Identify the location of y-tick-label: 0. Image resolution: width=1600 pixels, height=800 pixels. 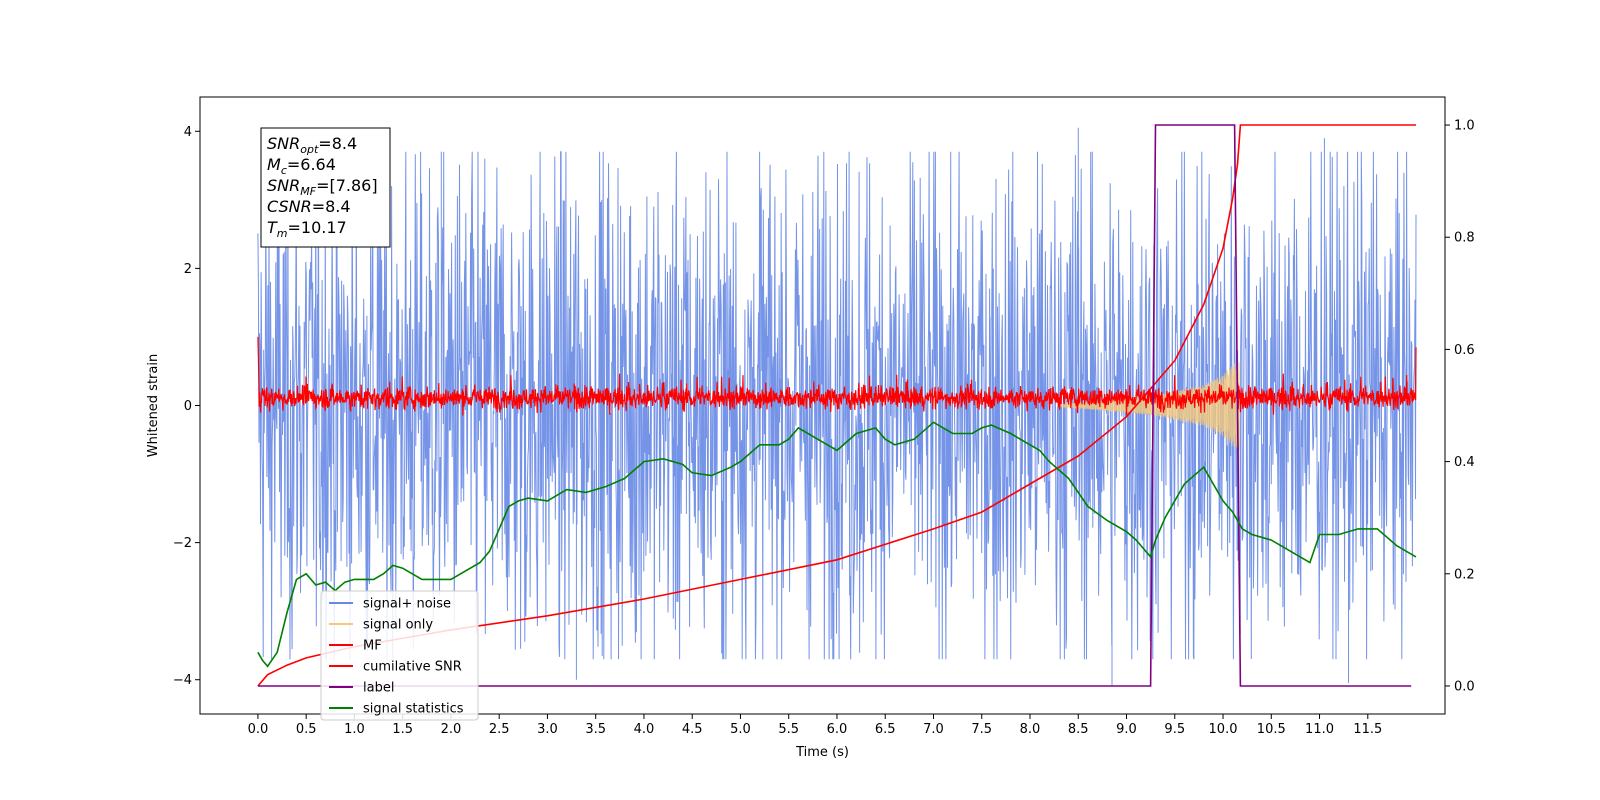
(188, 406).